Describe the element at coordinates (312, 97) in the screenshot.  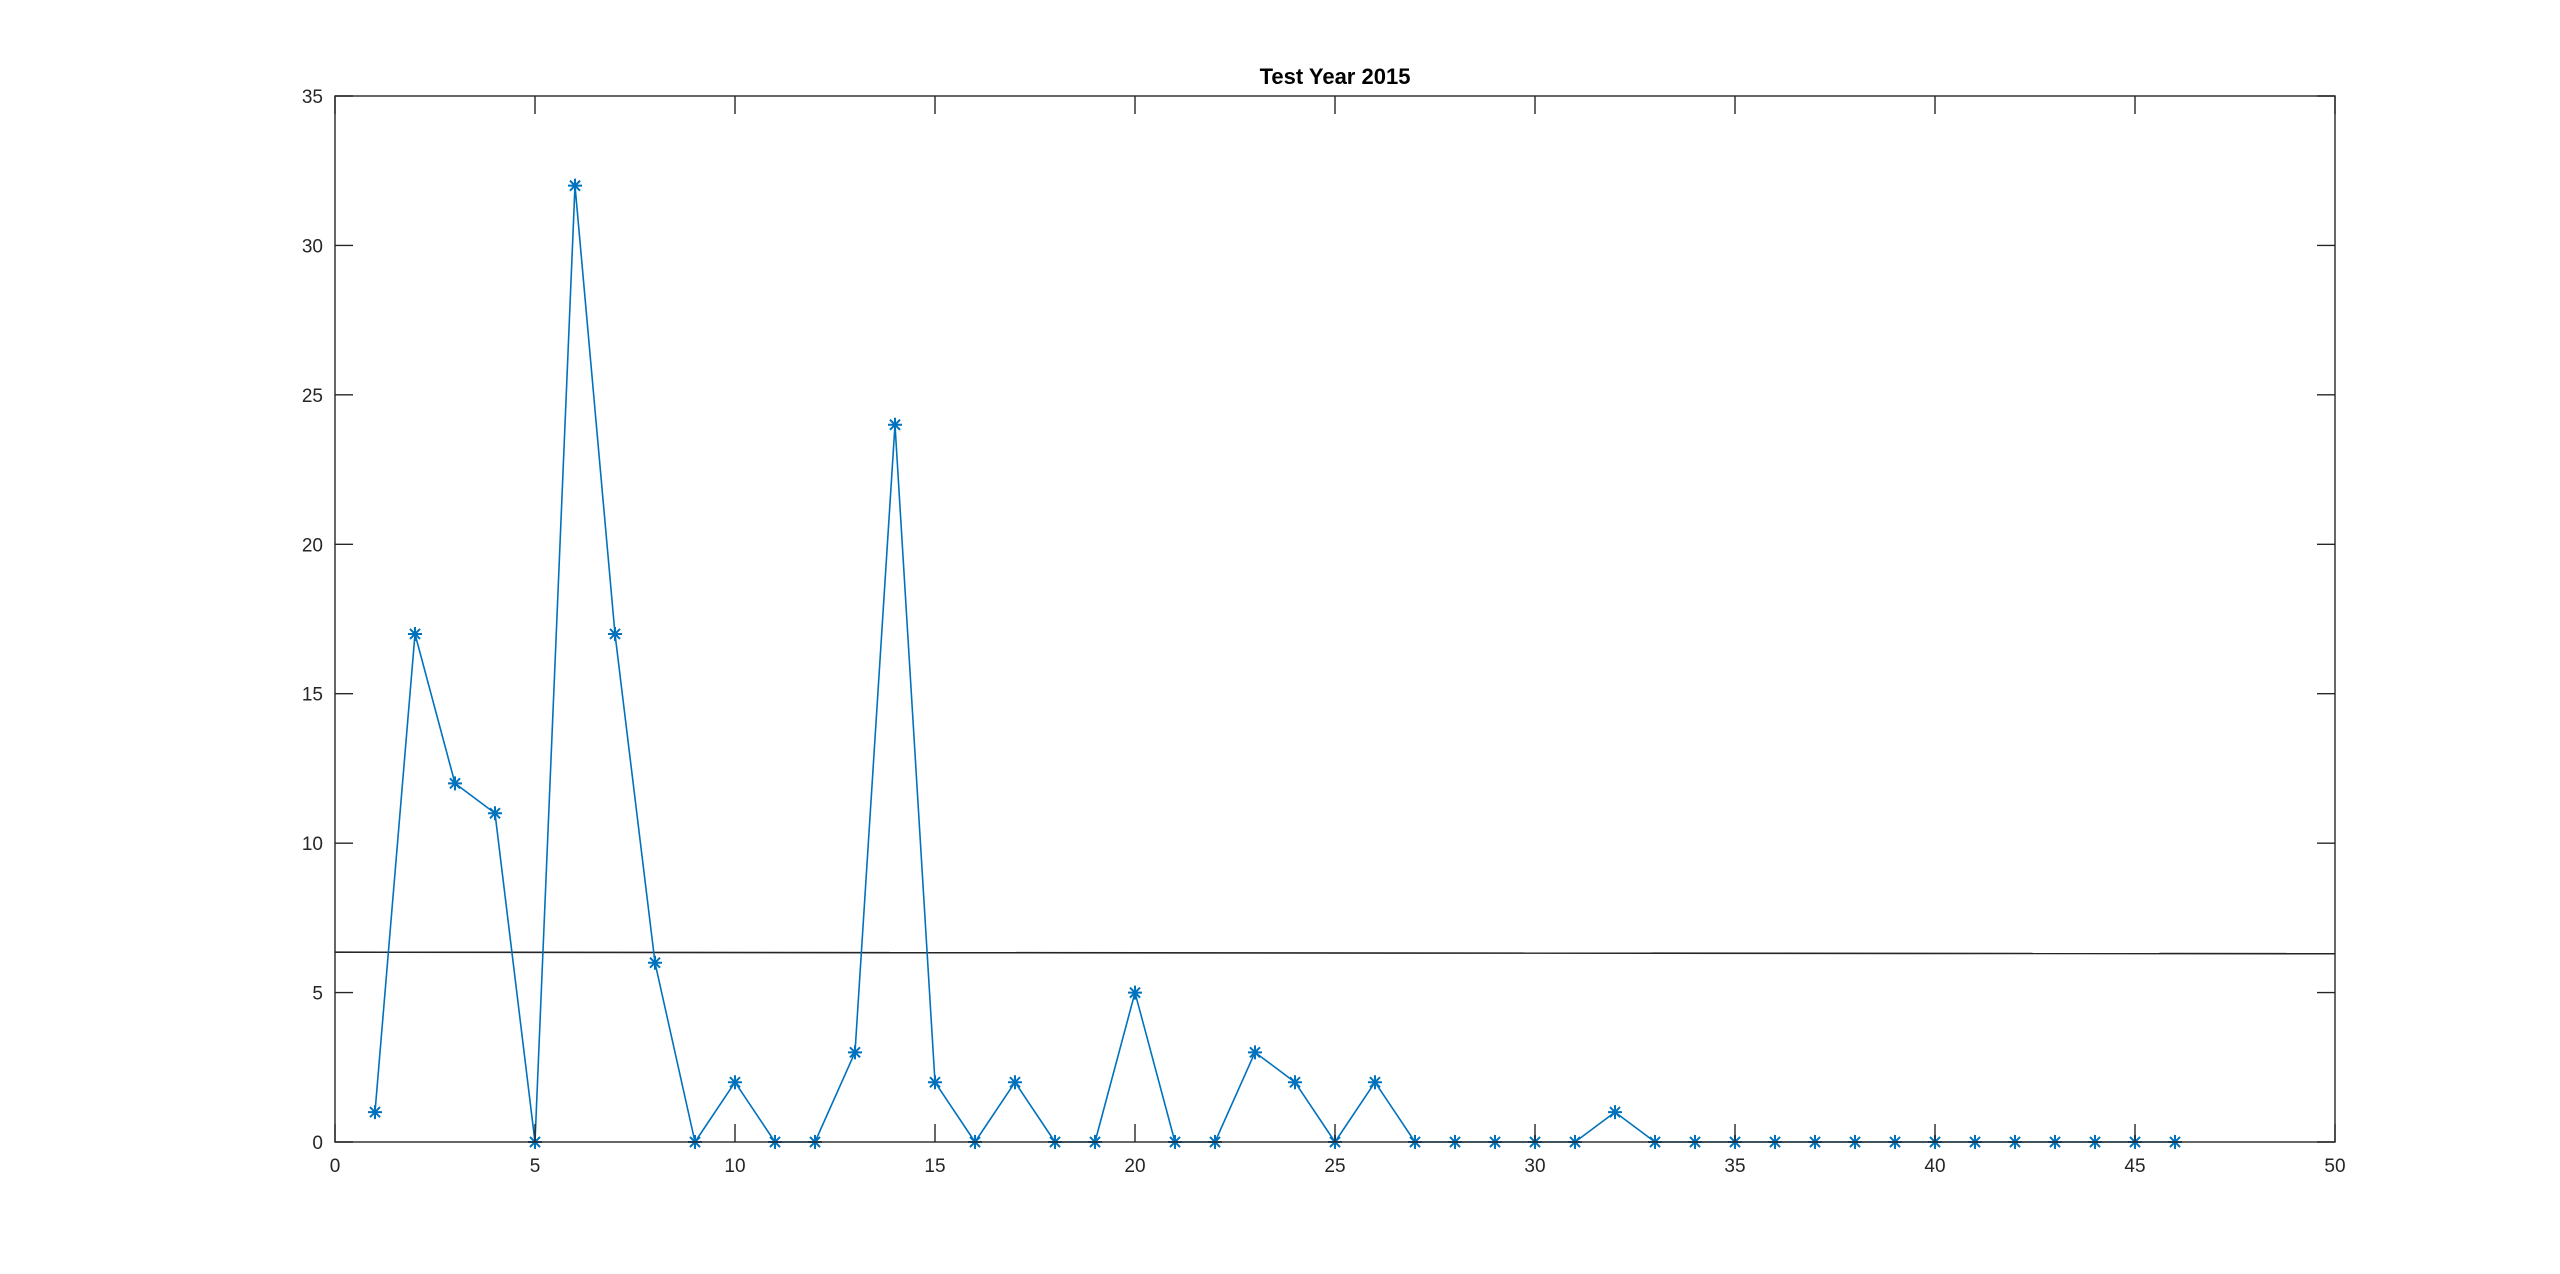
I see `y-tick-label: 35` at that location.